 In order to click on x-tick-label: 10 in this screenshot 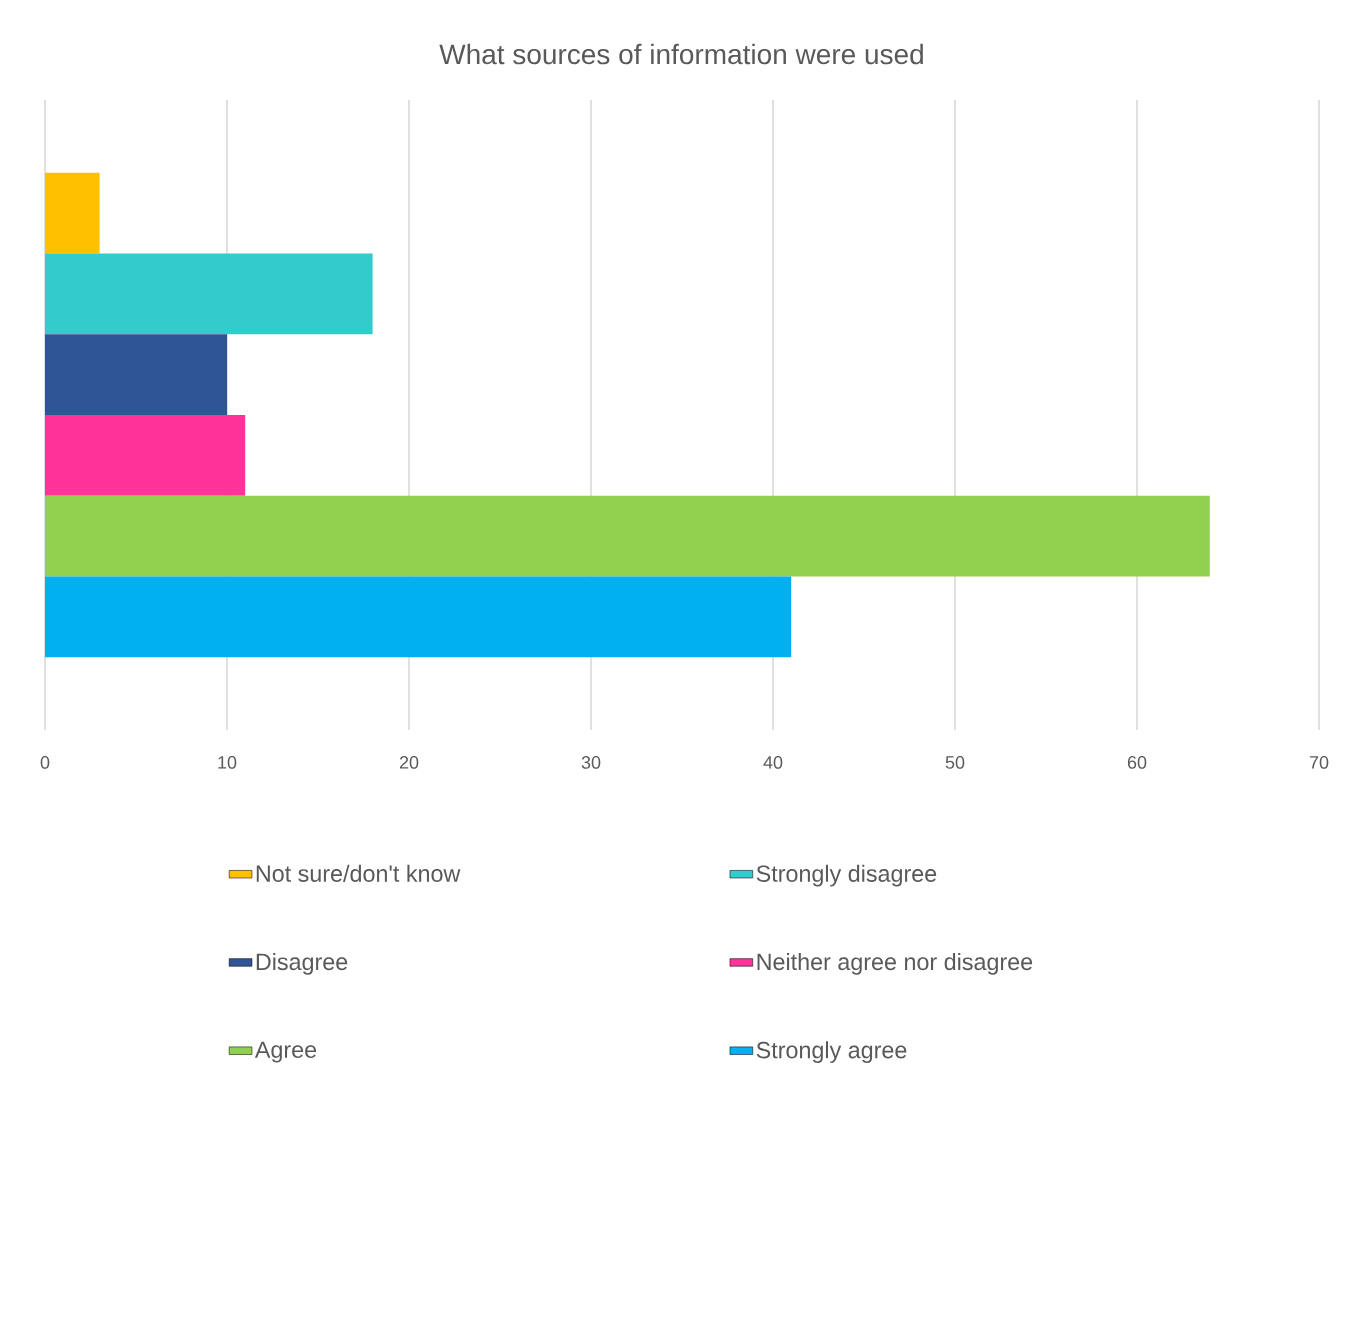, I will do `click(227, 762)`.